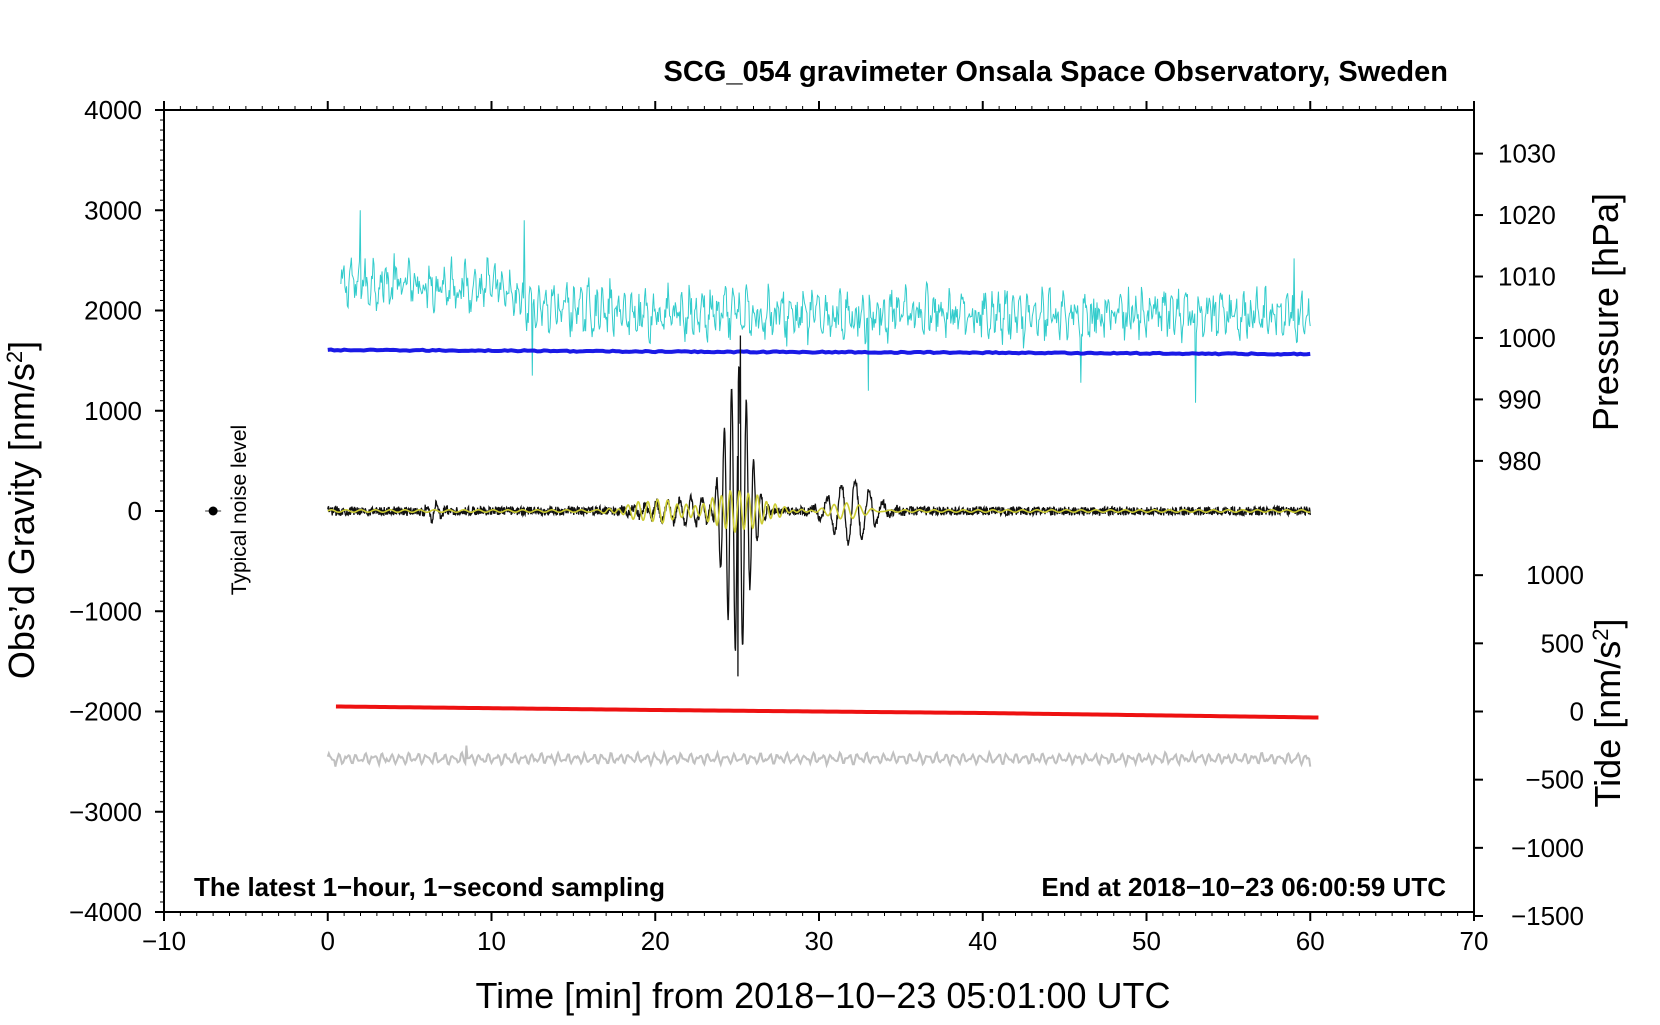  I want to click on x-axis-title: Time [min] from 2018−10−23 05:01:00 UTC, so click(822, 995).